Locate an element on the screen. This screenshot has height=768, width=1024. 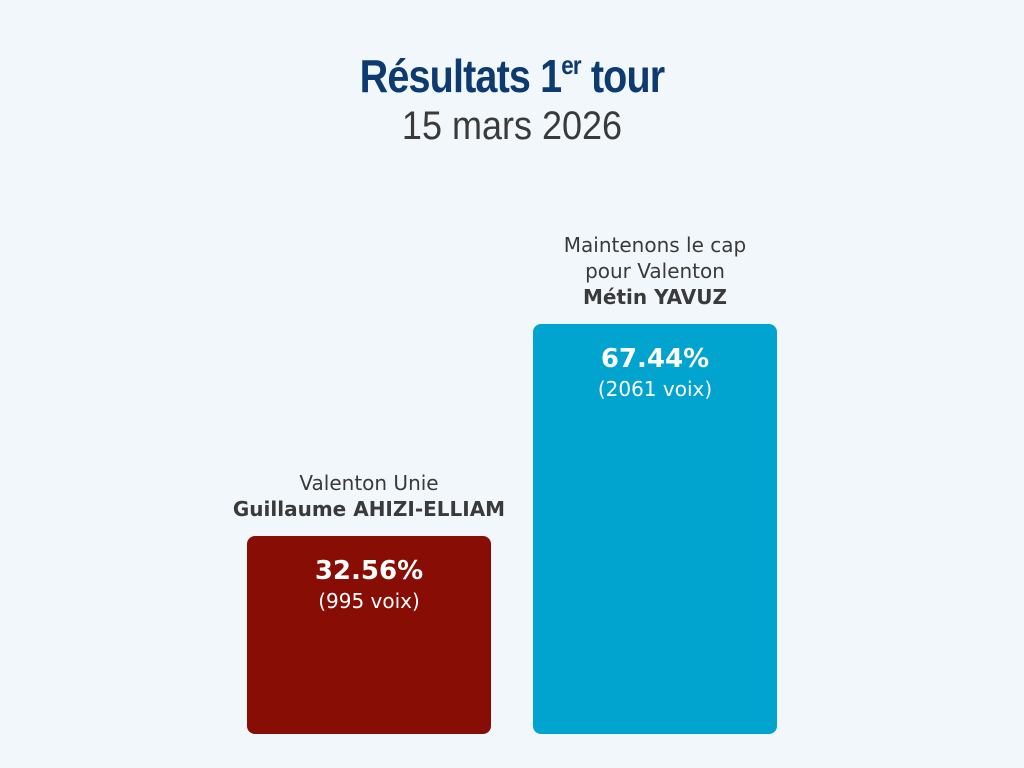
candidate-name: Guillaume AHIZI-ELLIAM is located at coordinates (369, 509).